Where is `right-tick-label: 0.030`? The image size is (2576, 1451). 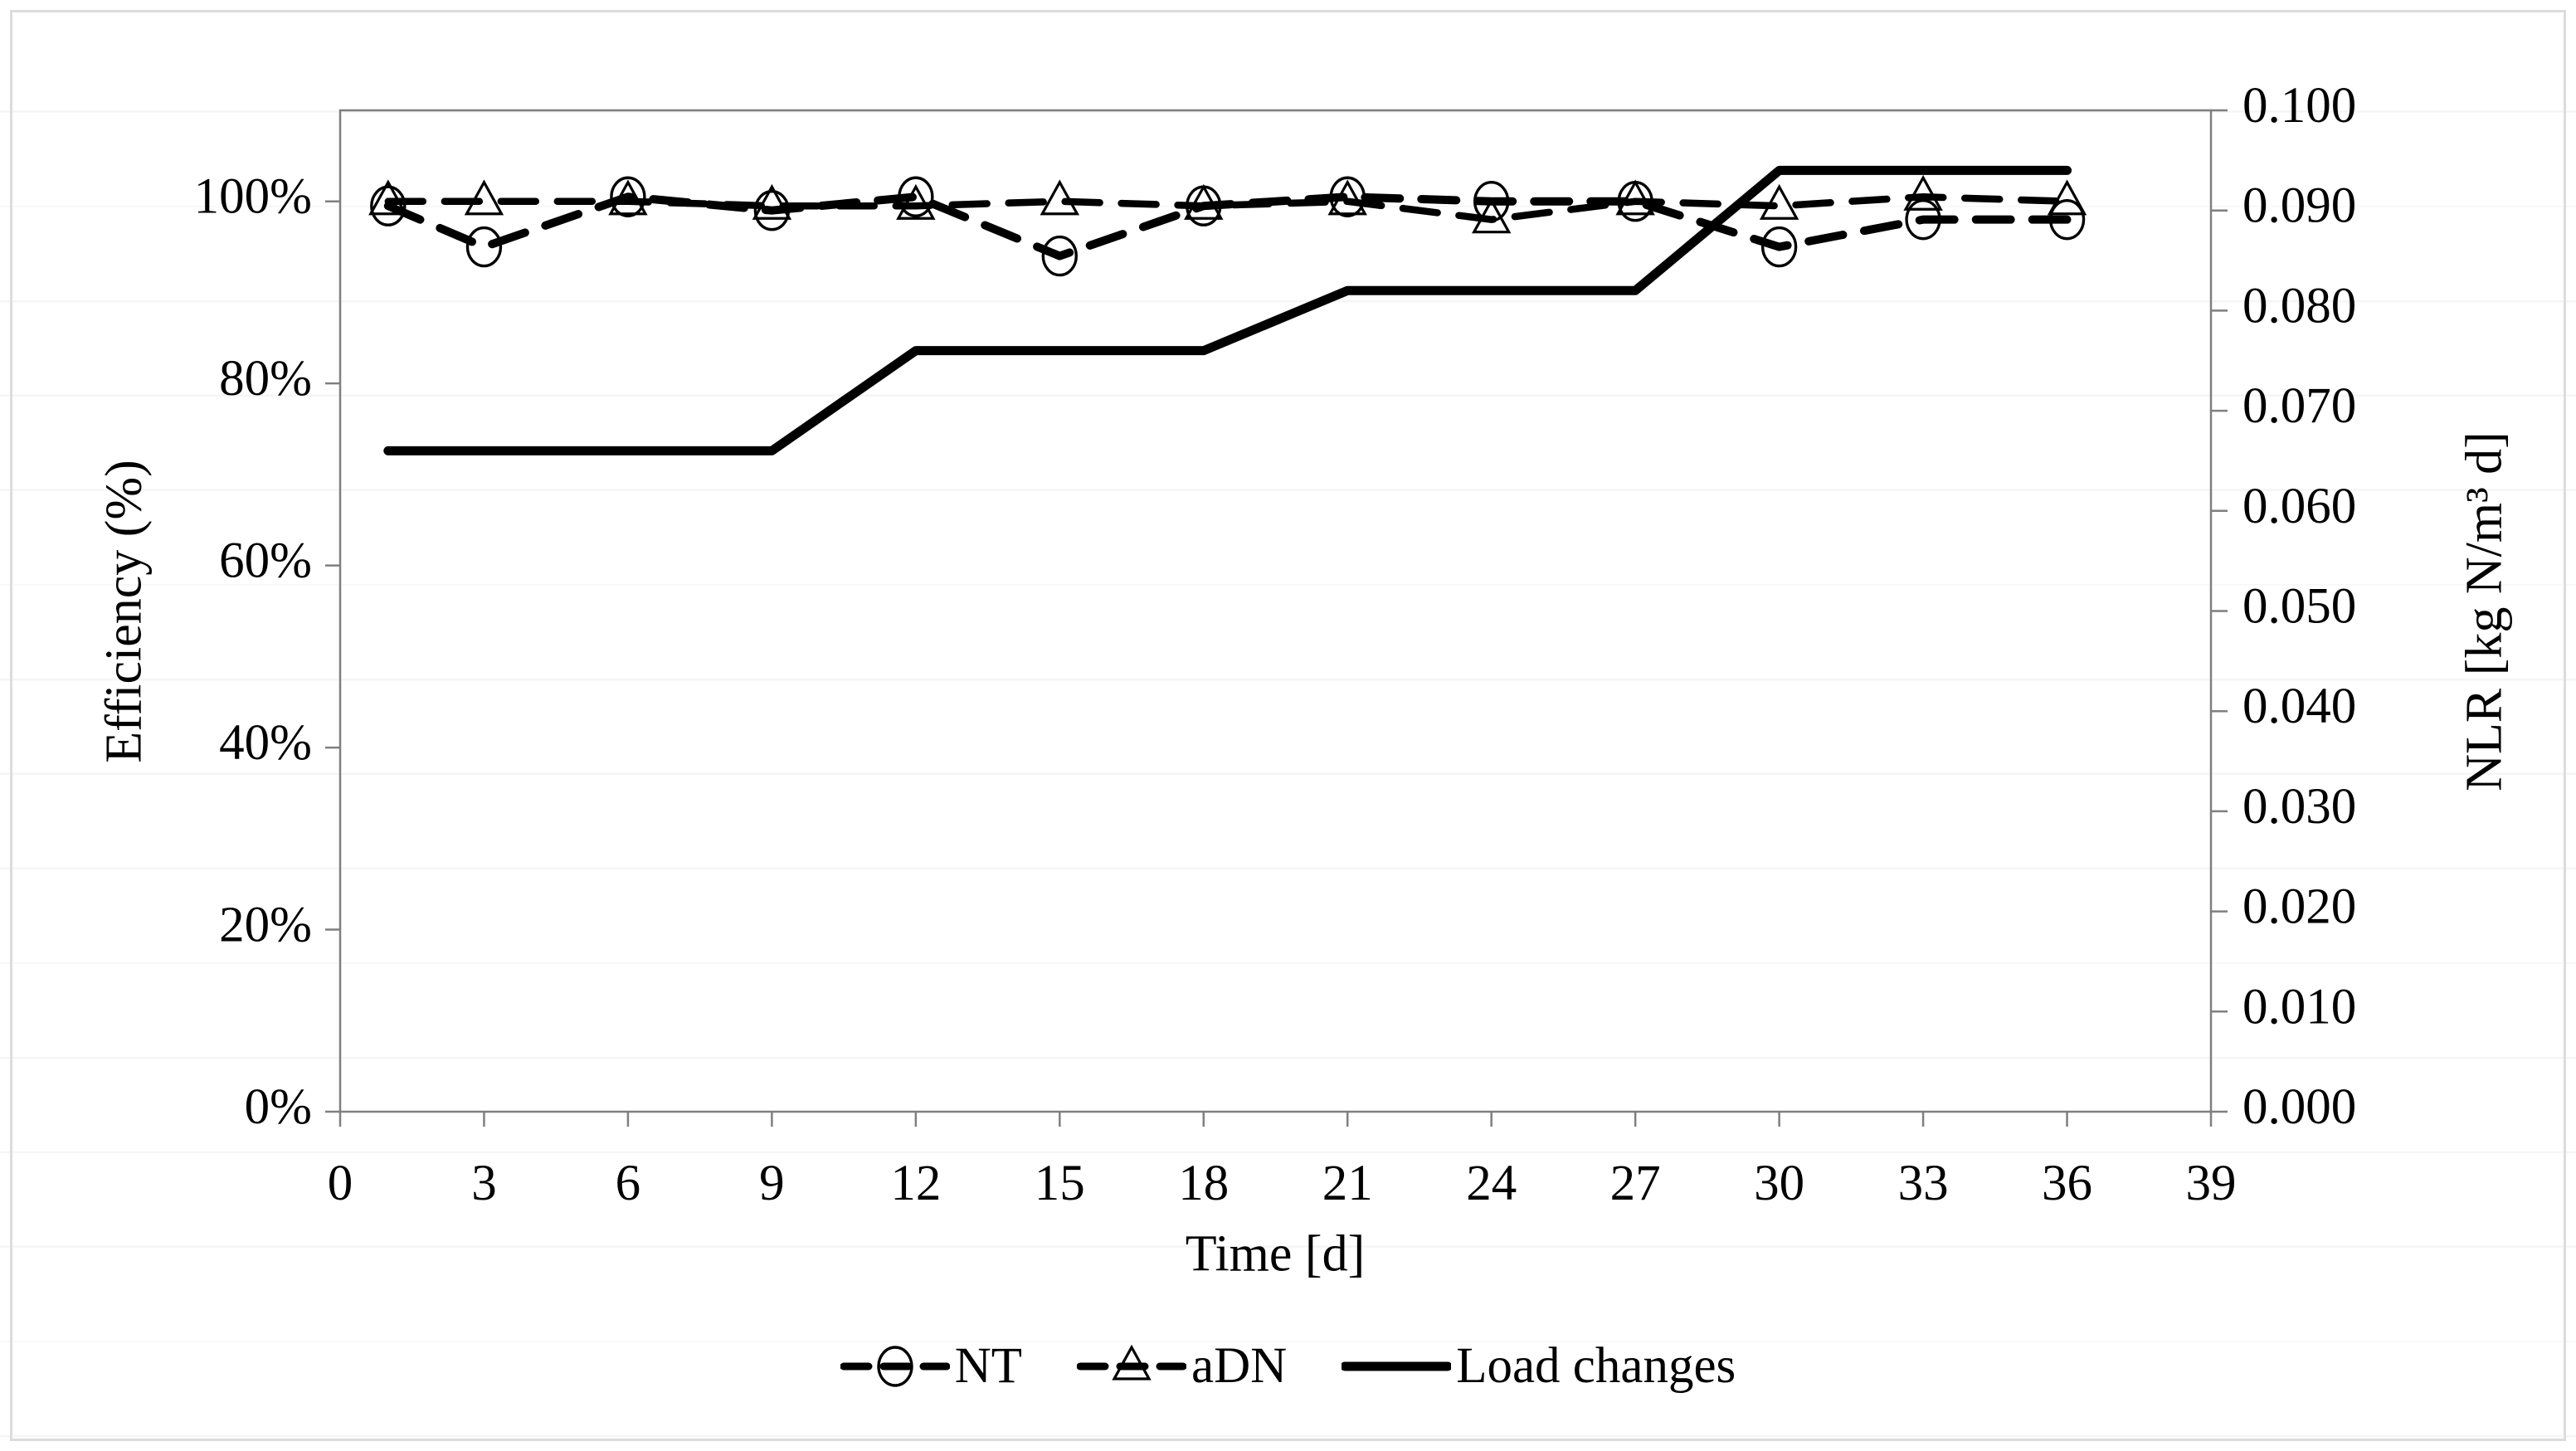 right-tick-label: 0.030 is located at coordinates (2299, 807).